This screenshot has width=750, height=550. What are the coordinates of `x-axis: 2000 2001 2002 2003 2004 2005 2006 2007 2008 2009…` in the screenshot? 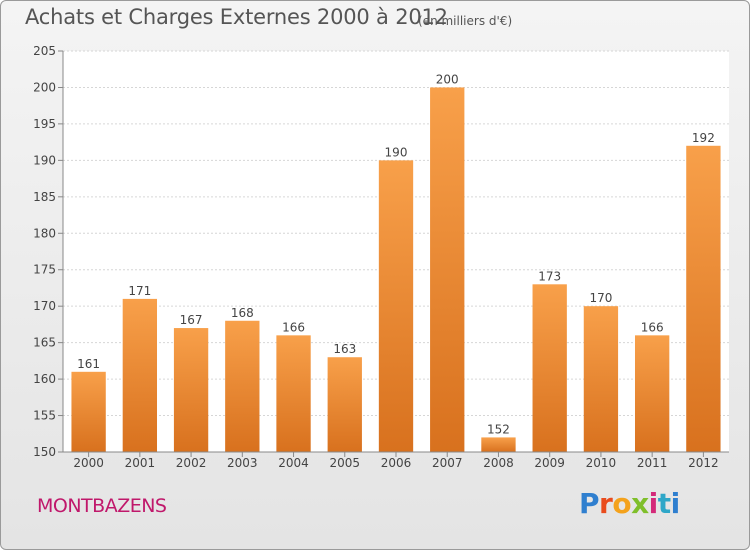 It's located at (396, 460).